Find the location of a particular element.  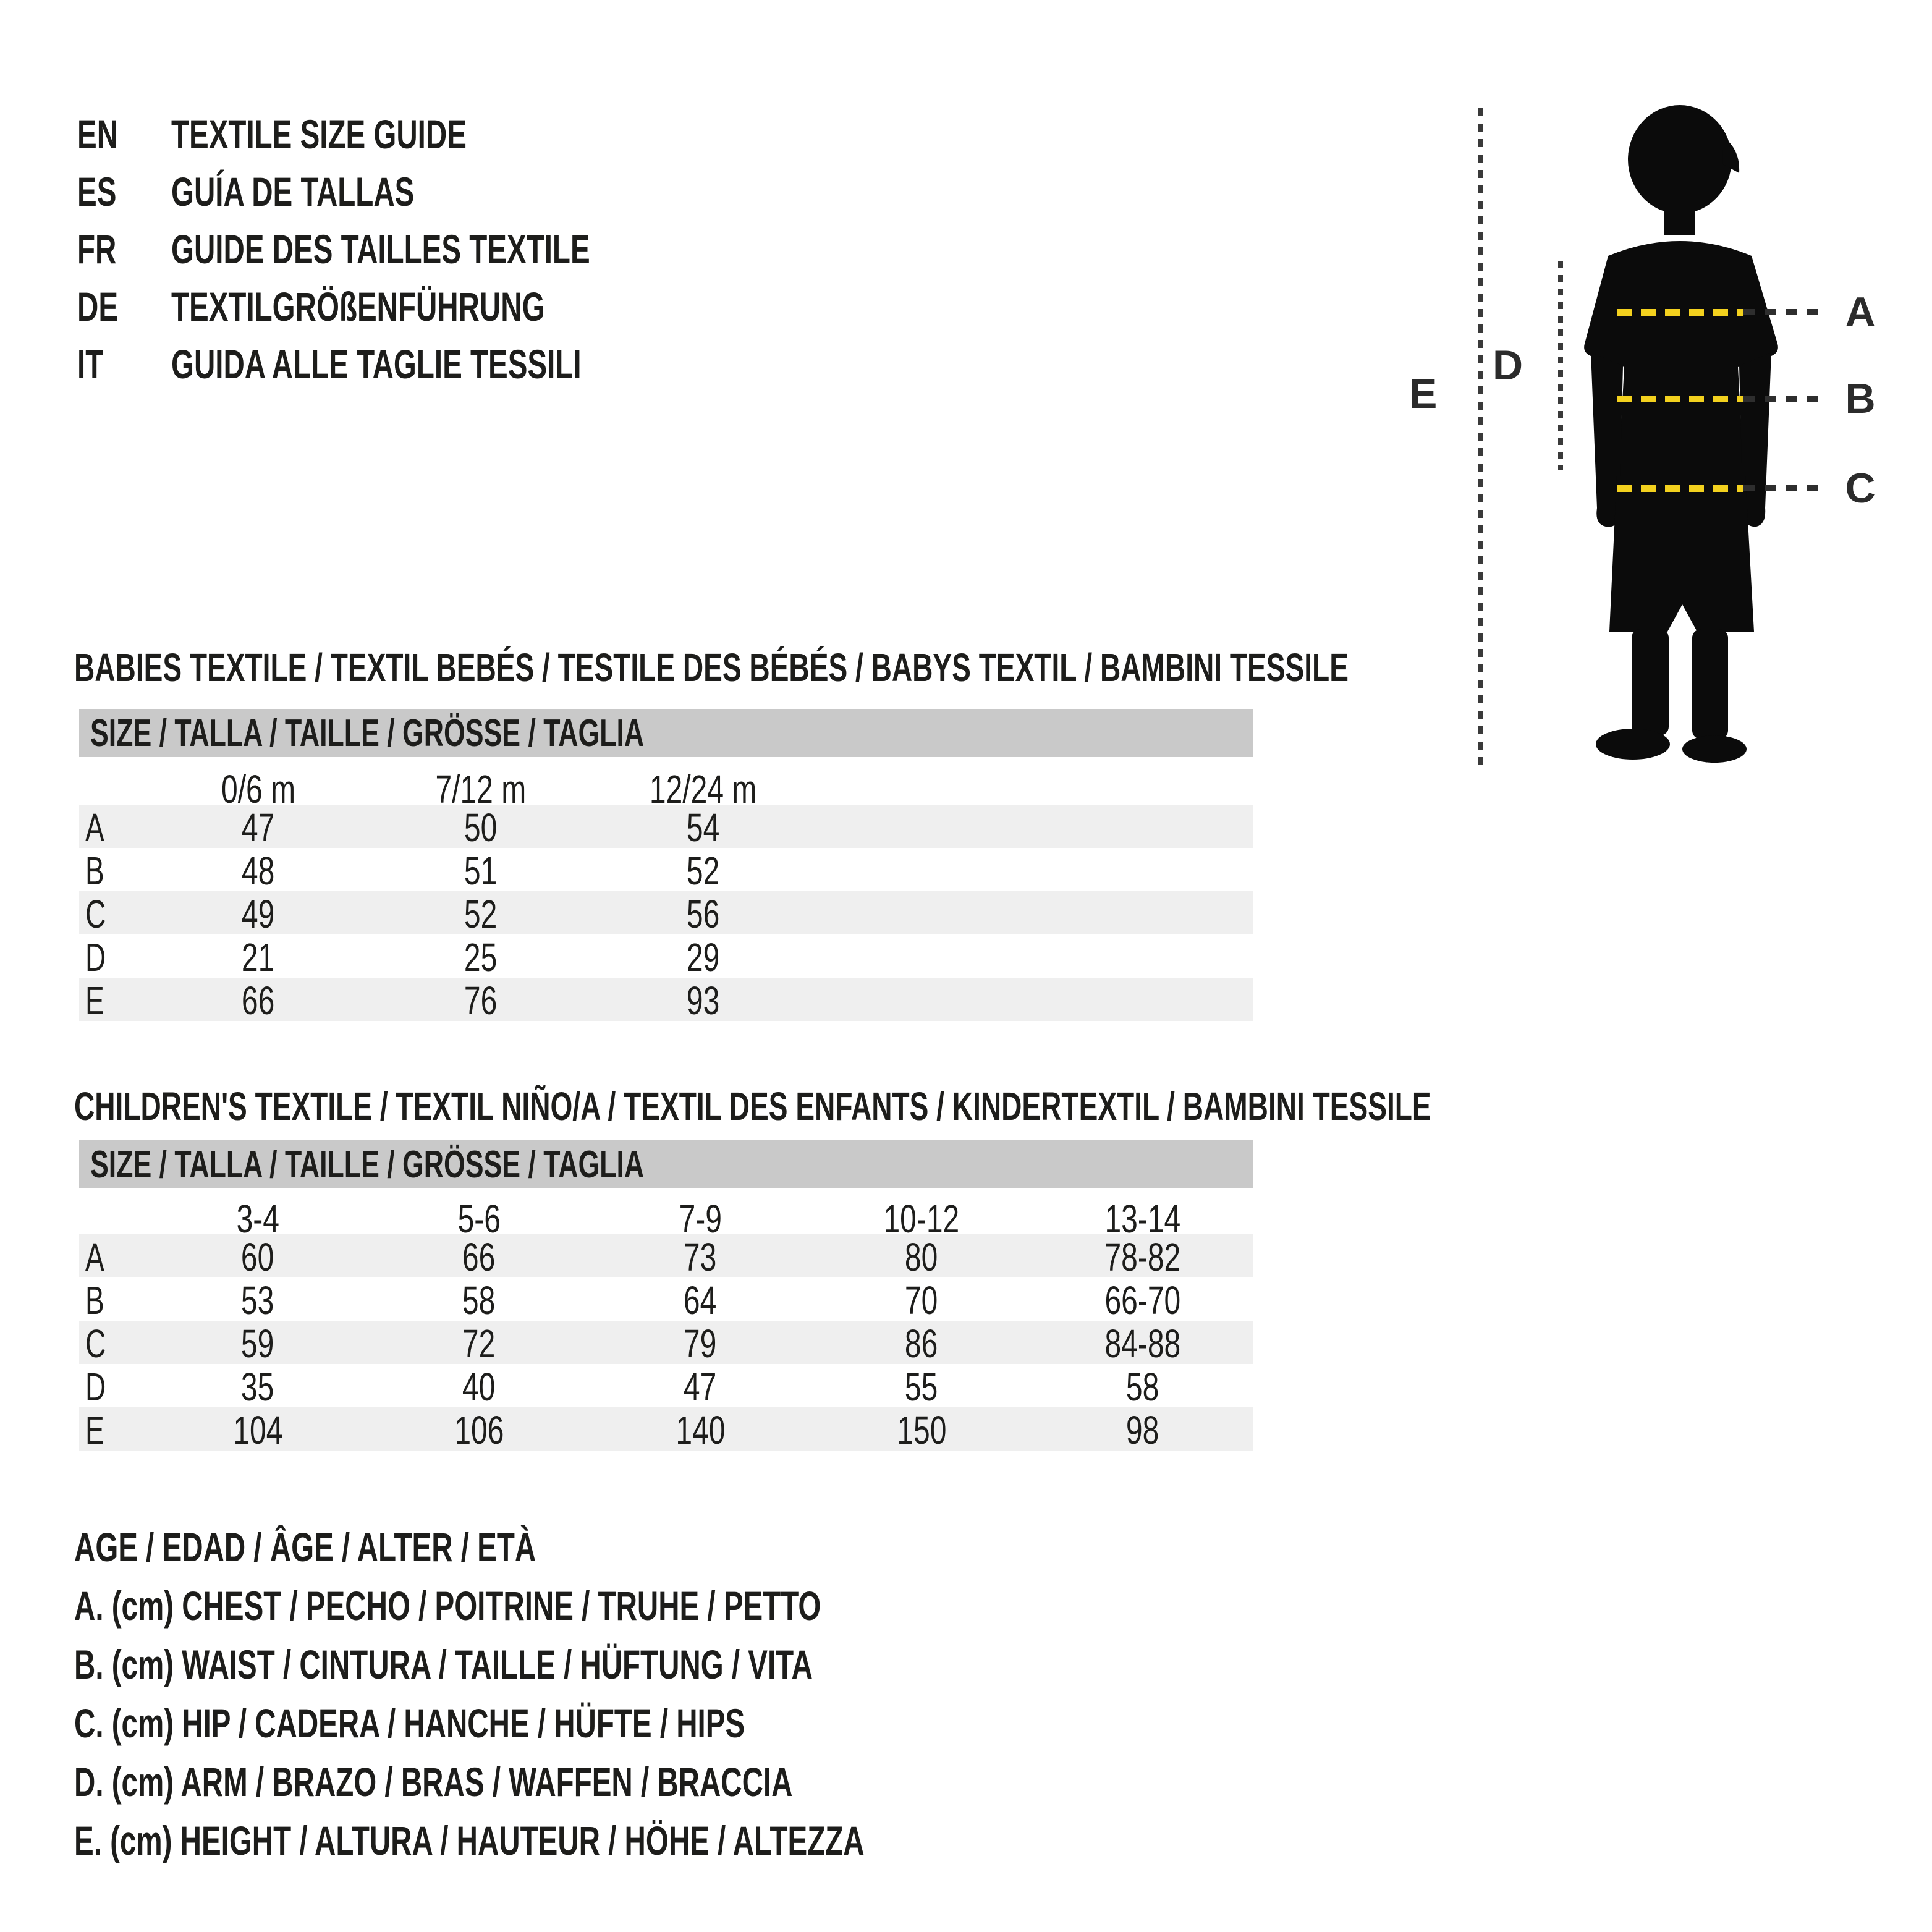

size-value-cell: 80 is located at coordinates (921, 1257).